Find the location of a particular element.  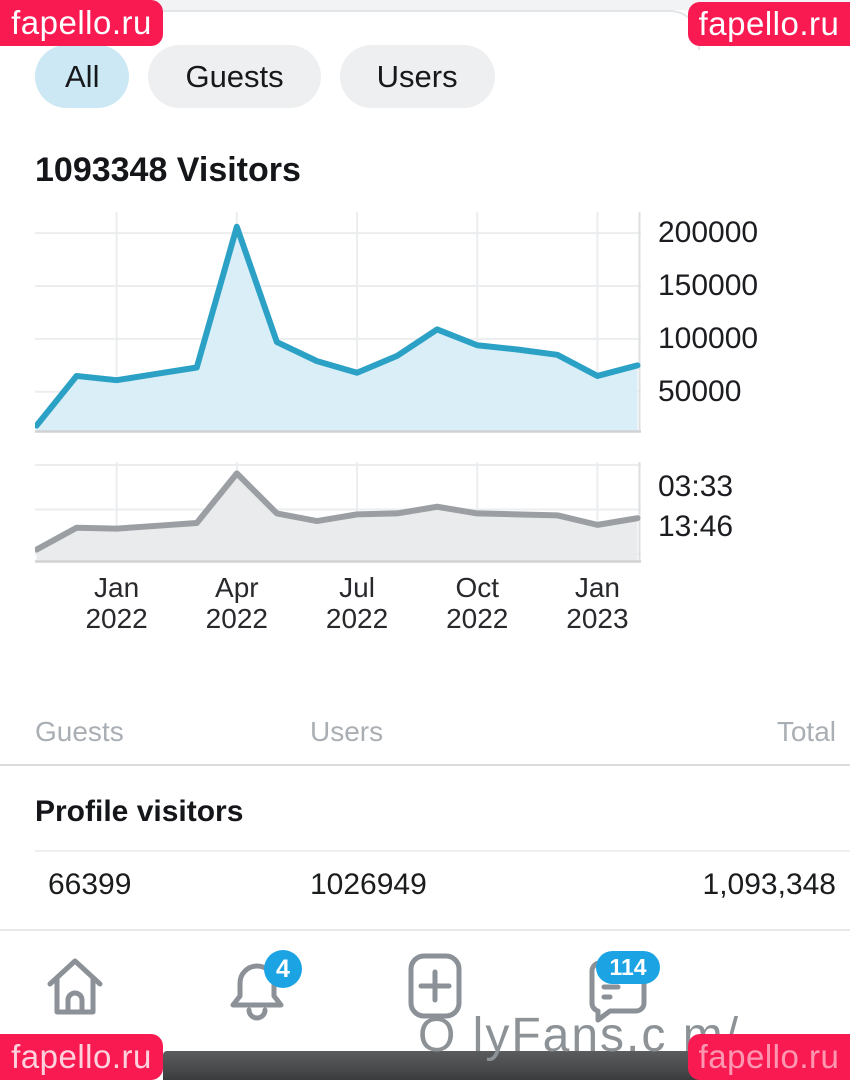

y-tick-label: 03:33 is located at coordinates (696, 486).